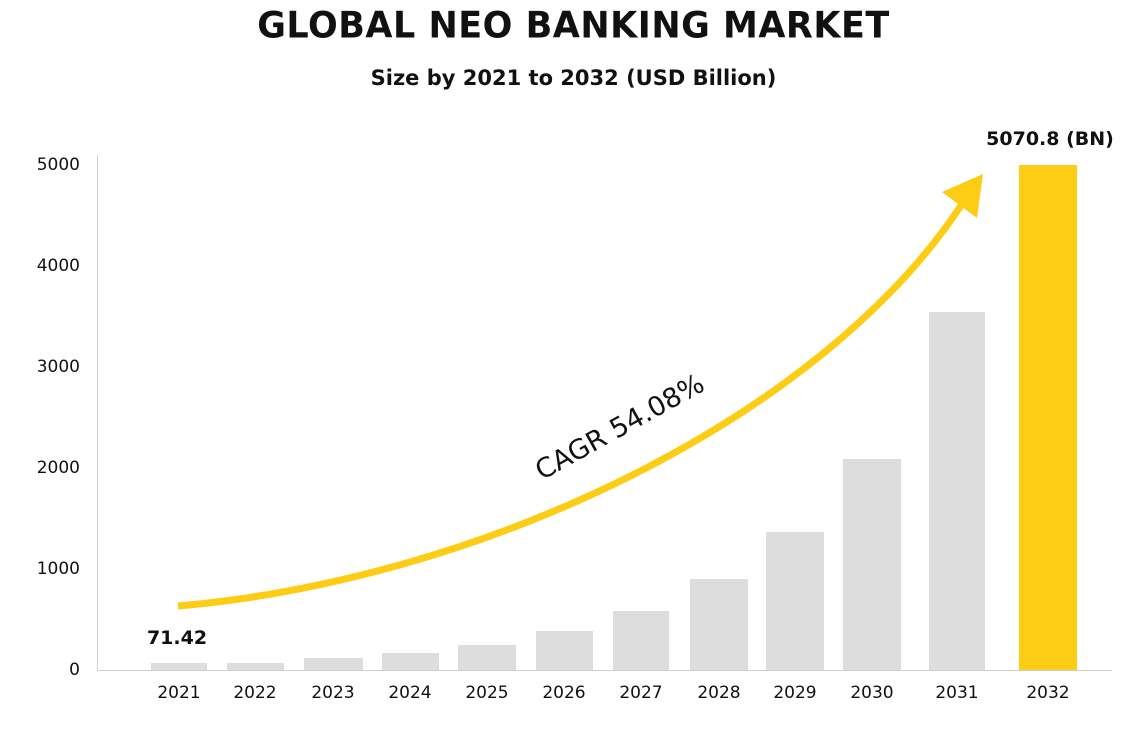  What do you see at coordinates (604, 670) in the screenshot?
I see `x-axis-line` at bounding box center [604, 670].